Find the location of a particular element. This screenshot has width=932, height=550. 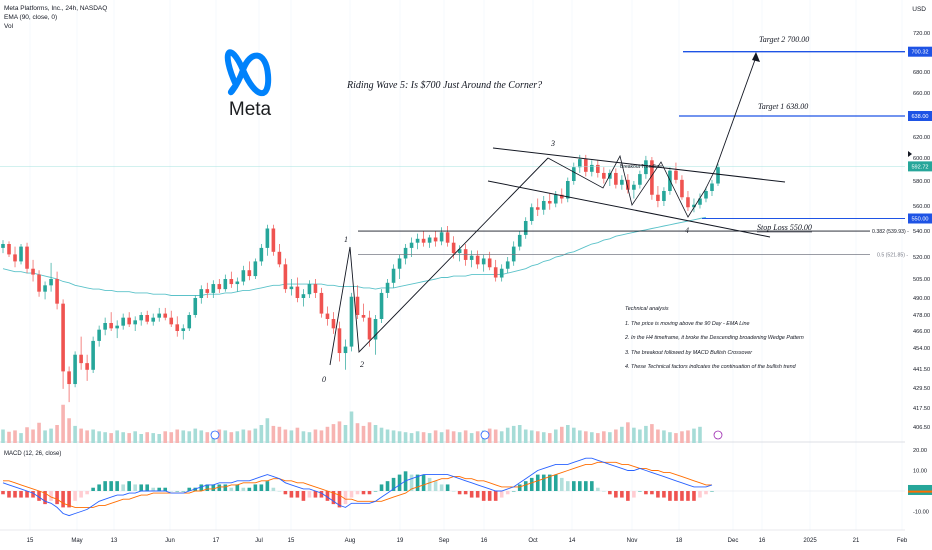

time-tick-label: 21 is located at coordinates (856, 541).